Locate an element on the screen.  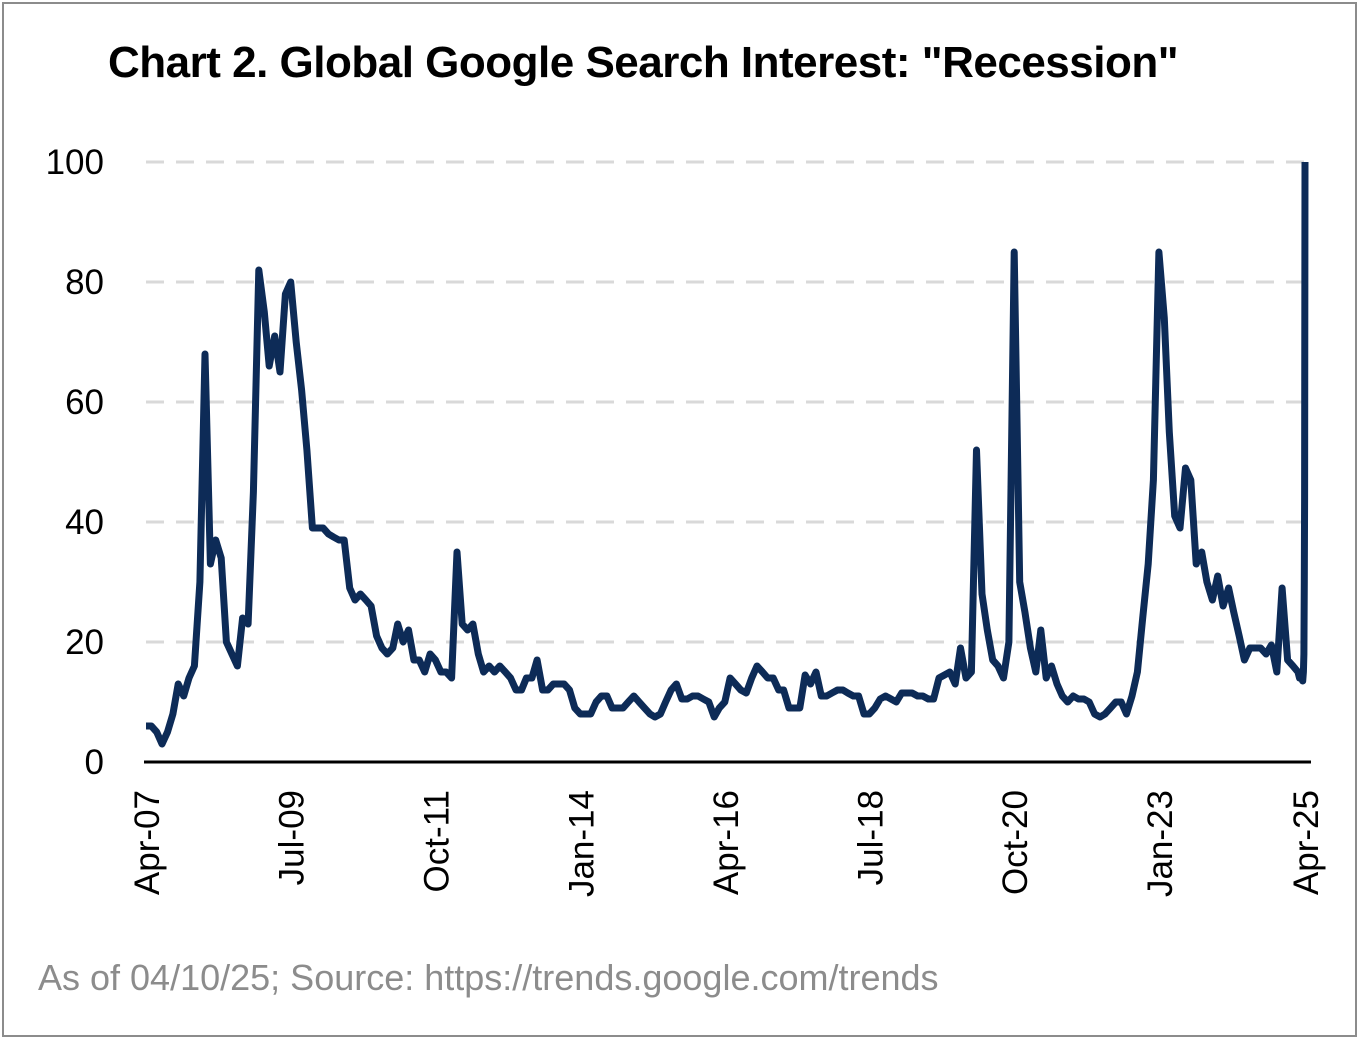
y-tick-label: 20 is located at coordinates (84, 642).